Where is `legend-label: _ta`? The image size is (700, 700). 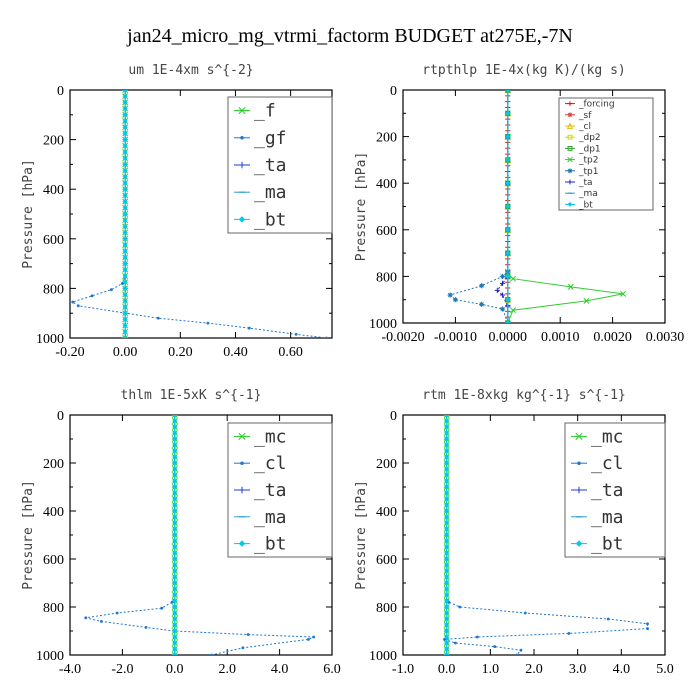 legend-label: _ta is located at coordinates (270, 165).